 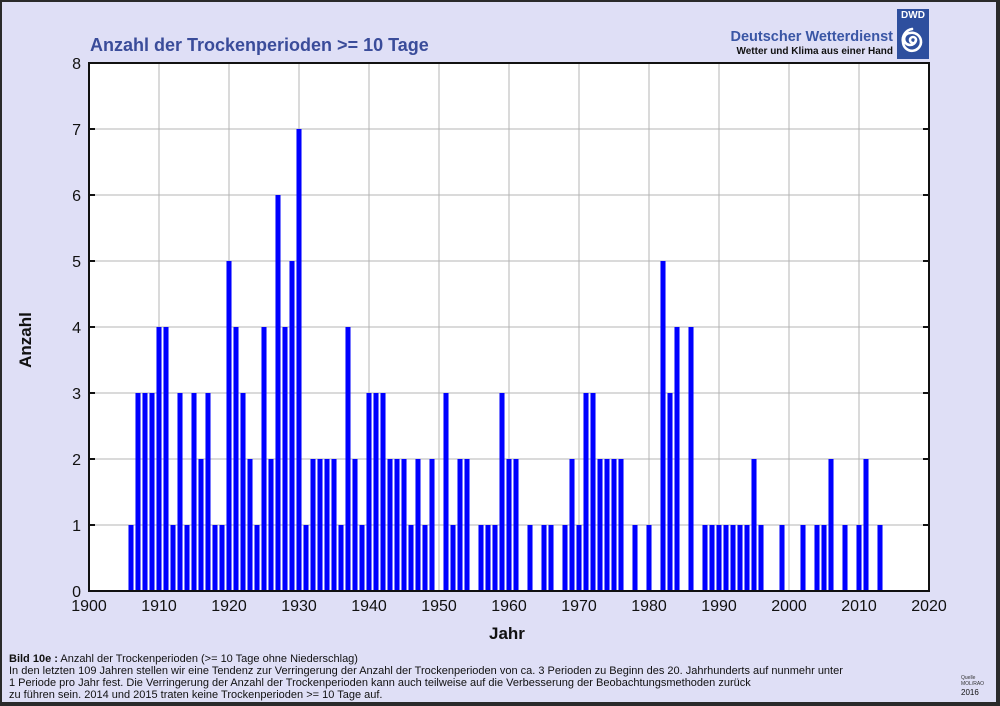 What do you see at coordinates (789, 606) in the screenshot?
I see `x-tick-label: 2000` at bounding box center [789, 606].